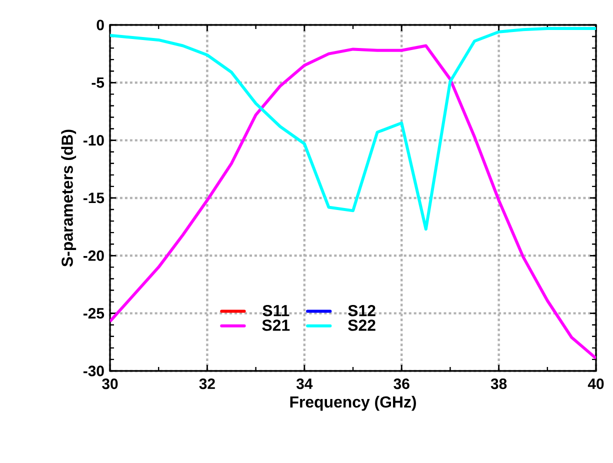 The height and width of the screenshot is (463, 613). What do you see at coordinates (100, 25) in the screenshot?
I see `y-tick-label: 0` at bounding box center [100, 25].